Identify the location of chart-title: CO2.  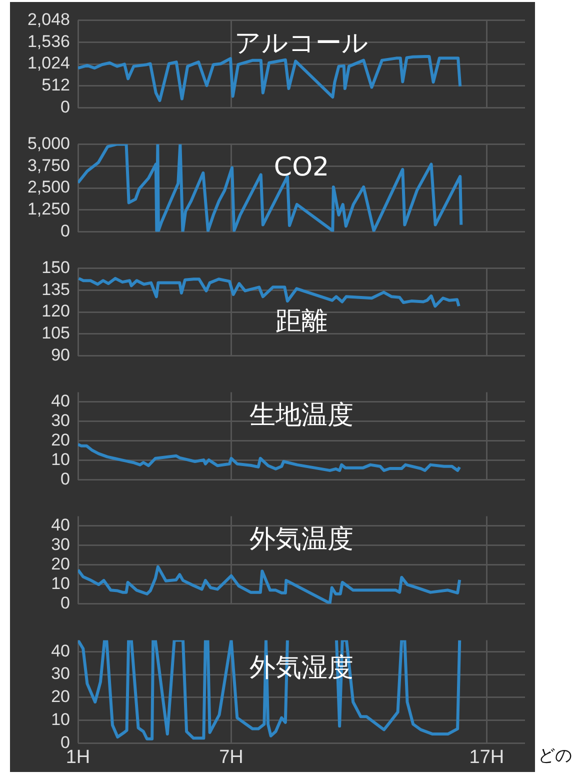
(302, 167).